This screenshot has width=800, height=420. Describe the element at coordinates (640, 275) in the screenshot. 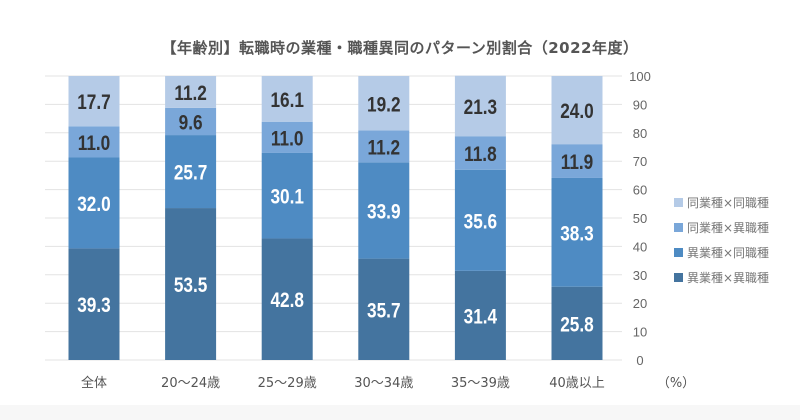

I see `y-tick-label: 30` at that location.